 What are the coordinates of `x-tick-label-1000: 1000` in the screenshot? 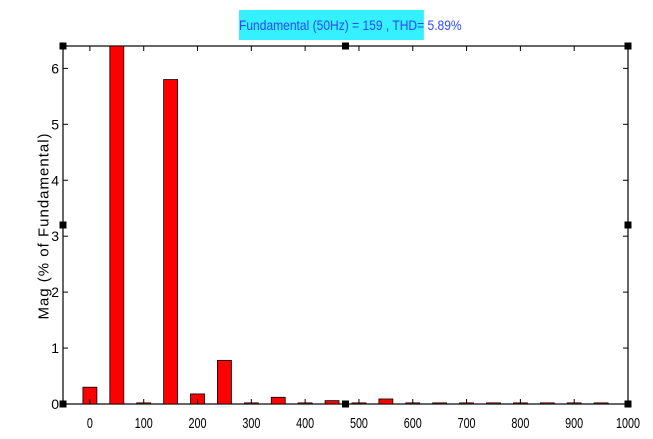 It's located at (628, 422).